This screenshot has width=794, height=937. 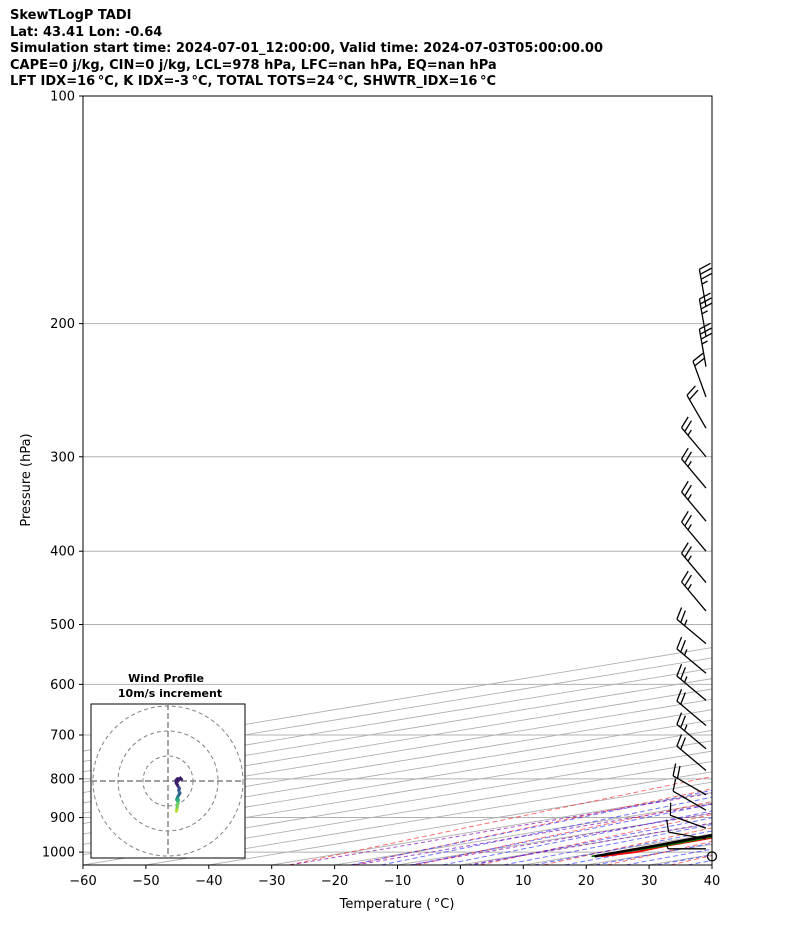 I want to click on y-tick-label: 500, so click(x=62, y=625).